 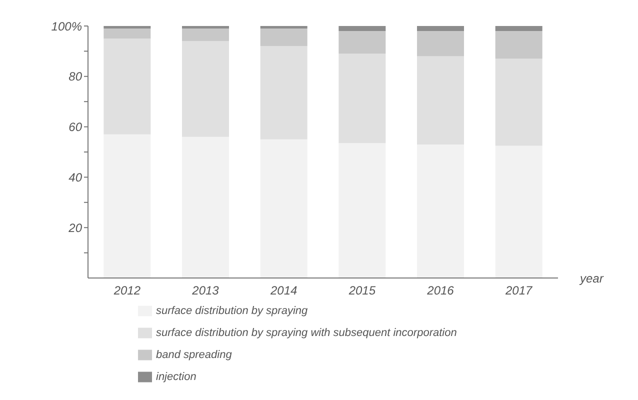 What do you see at coordinates (75, 127) in the screenshot?
I see `y-tick-label: 60` at bounding box center [75, 127].